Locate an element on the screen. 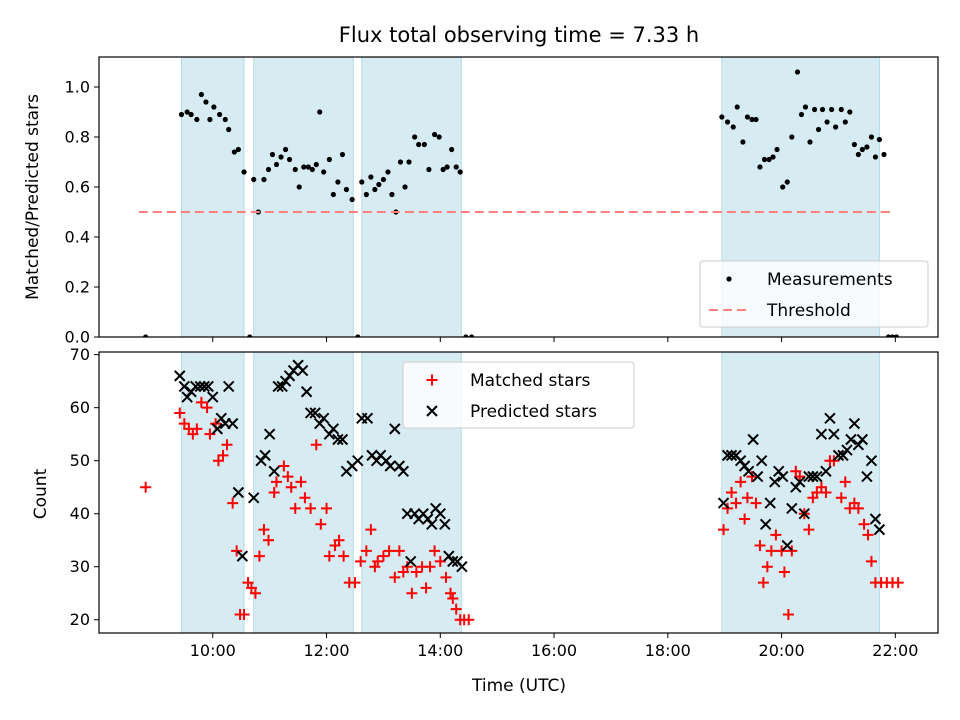 This screenshot has width=960, height=720. chart-title: Flux total observing time = 7.33 h is located at coordinates (519, 35).